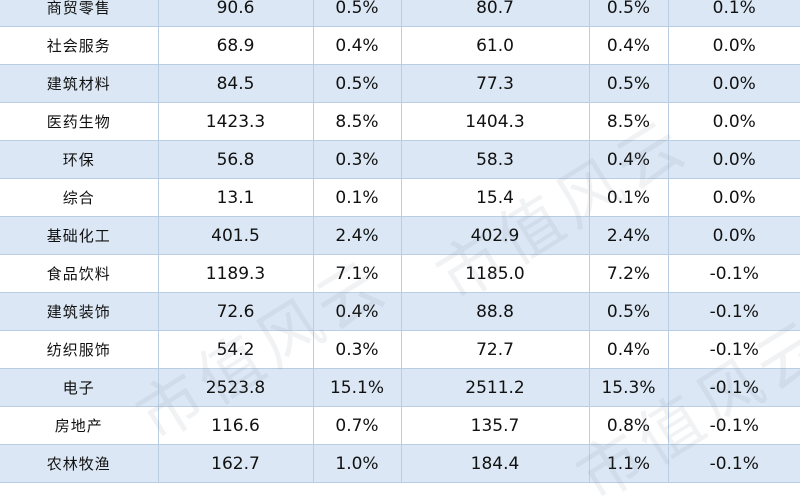  Describe the element at coordinates (79, 45) in the screenshot. I see `industry-cell: 社会服务` at that location.